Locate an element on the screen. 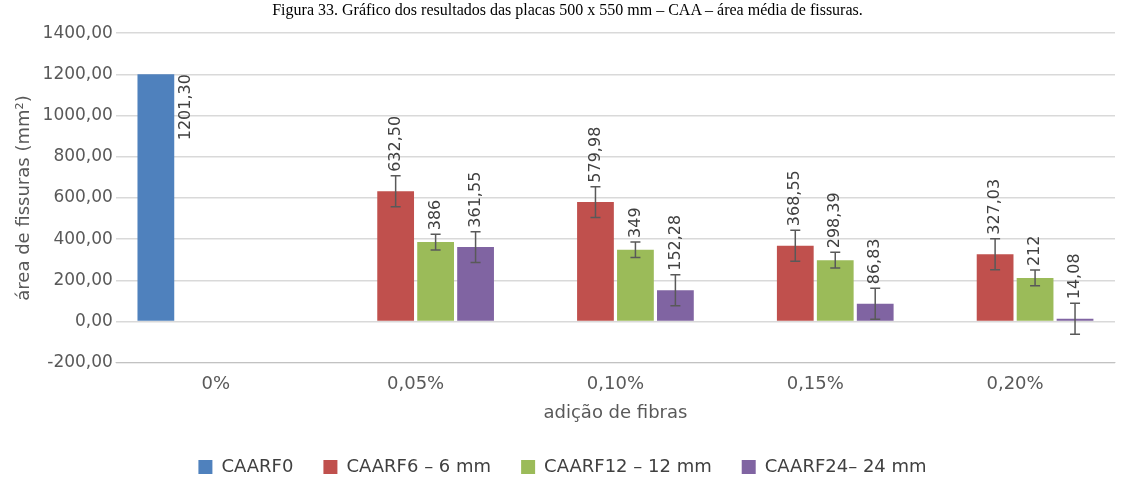 This screenshot has width=1135, height=491. x-axis-title: adição de fibras is located at coordinates (615, 411).